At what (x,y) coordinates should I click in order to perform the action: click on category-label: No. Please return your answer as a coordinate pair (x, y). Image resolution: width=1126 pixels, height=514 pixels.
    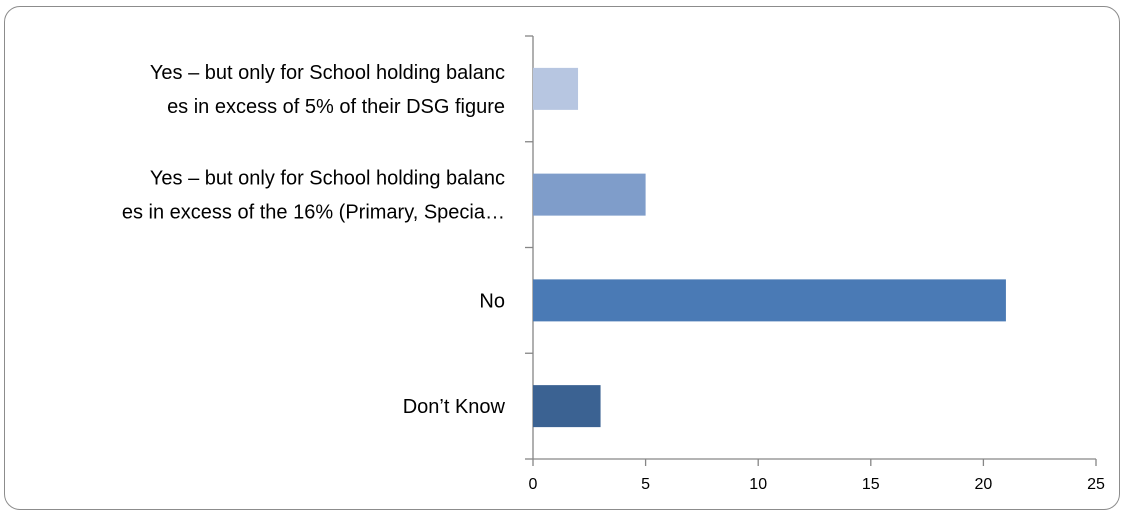
    Looking at the image, I should click on (492, 301).